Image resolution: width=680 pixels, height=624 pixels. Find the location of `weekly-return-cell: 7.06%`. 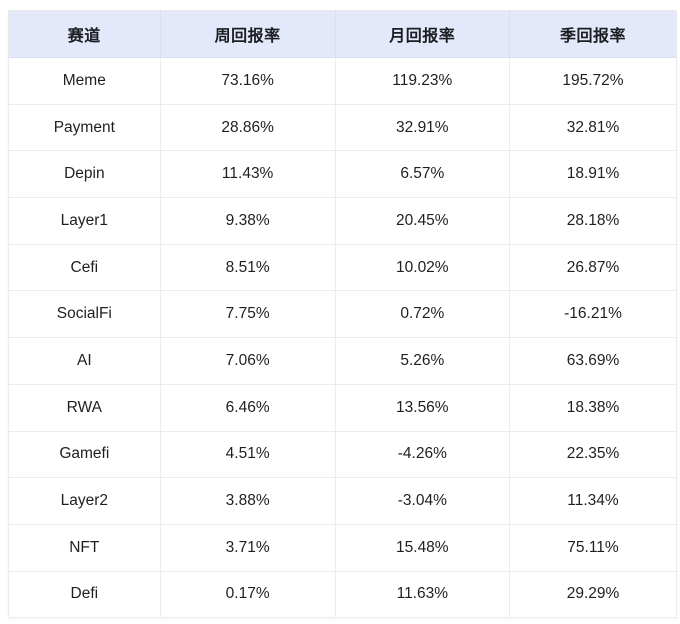

weekly-return-cell: 7.06% is located at coordinates (247, 361).